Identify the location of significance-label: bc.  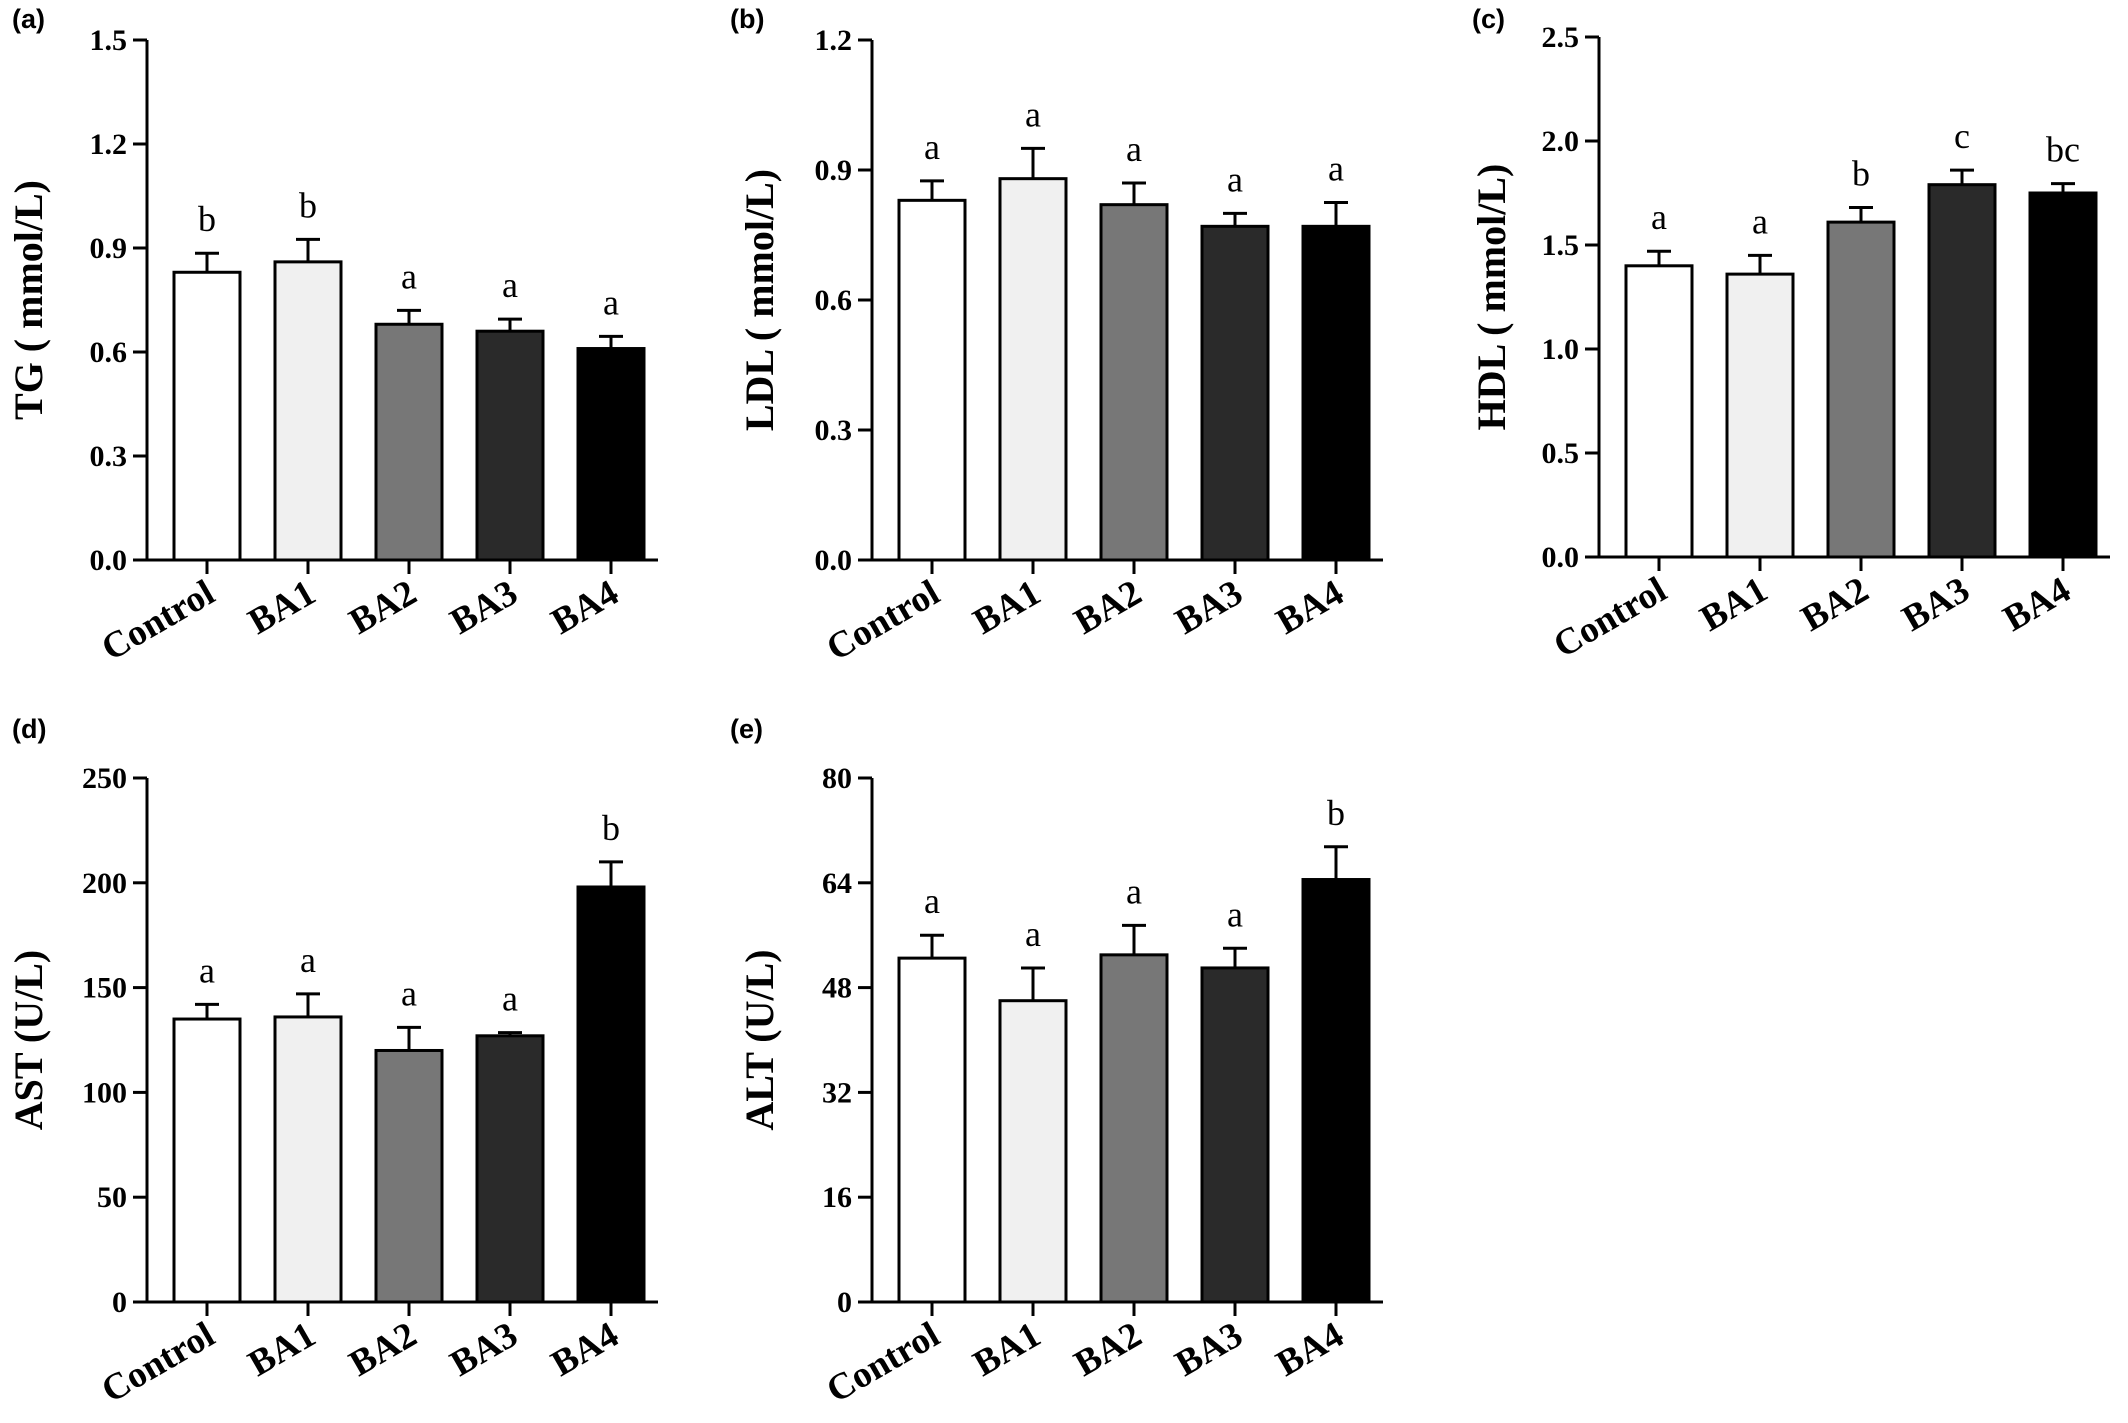
(2063, 150).